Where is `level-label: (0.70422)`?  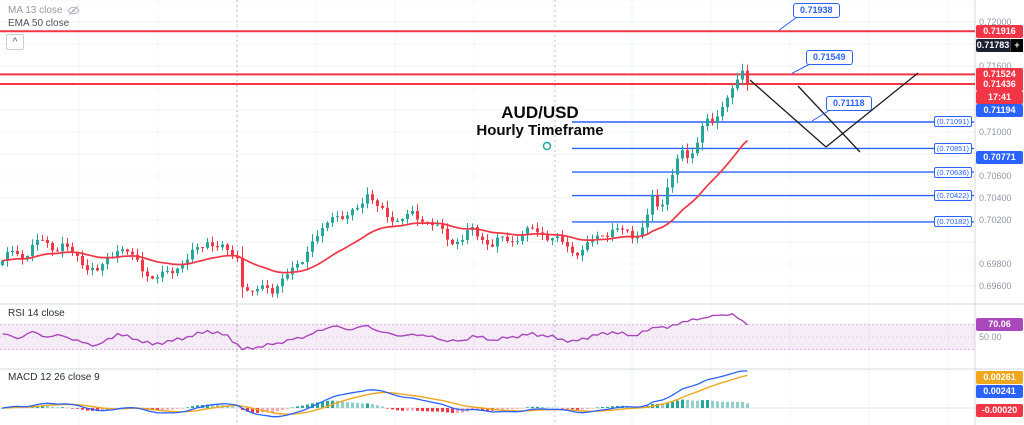
level-label: (0.70422) is located at coordinates (952, 196).